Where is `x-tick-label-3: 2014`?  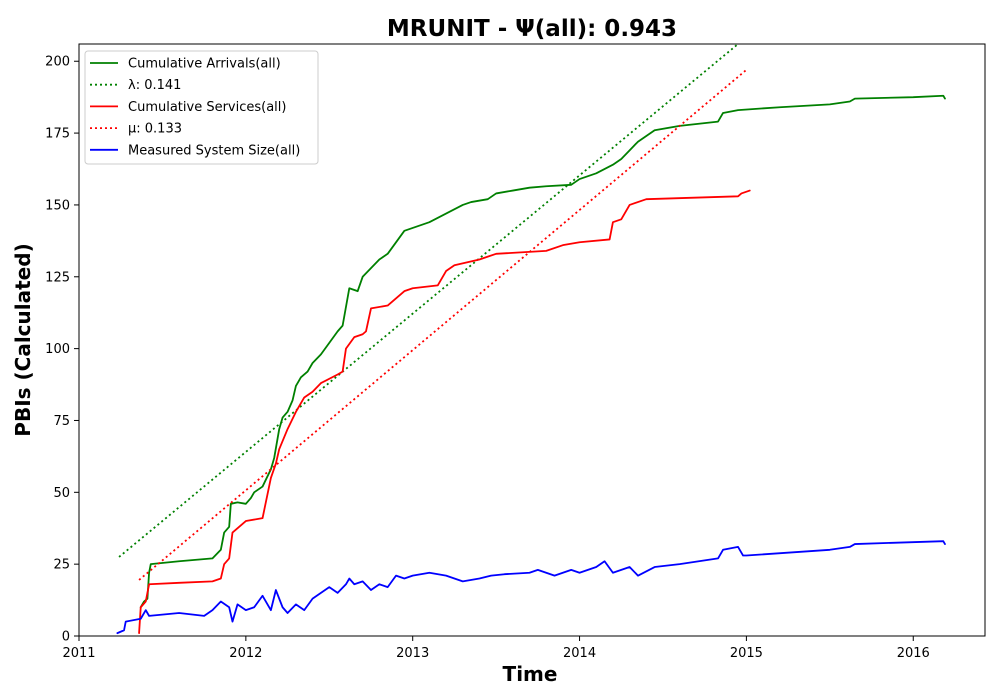 x-tick-label-3: 2014 is located at coordinates (579, 653).